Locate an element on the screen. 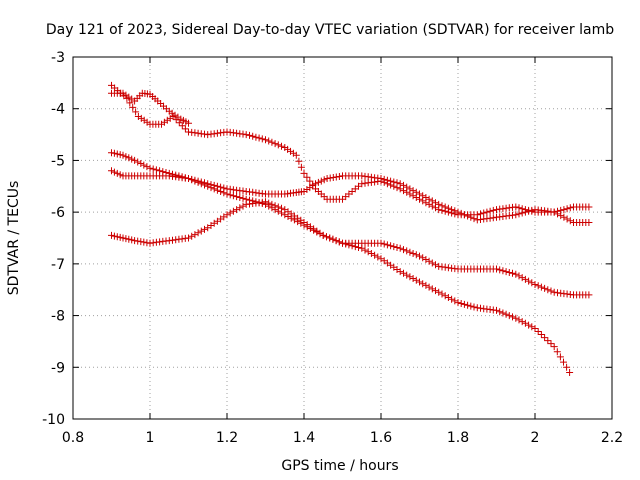 Image resolution: width=640 pixels, height=480 pixels. y-tick-label: -7 is located at coordinates (58, 265).